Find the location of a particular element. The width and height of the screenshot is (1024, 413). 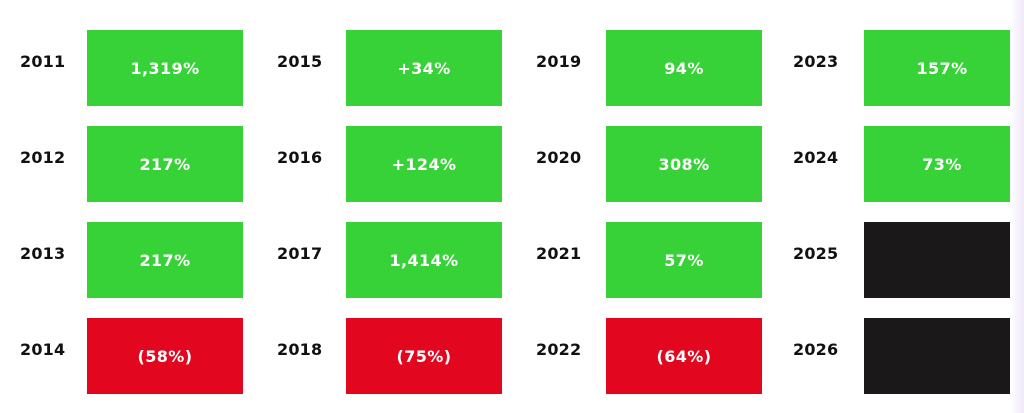

year-label: 2024 is located at coordinates (816, 157).